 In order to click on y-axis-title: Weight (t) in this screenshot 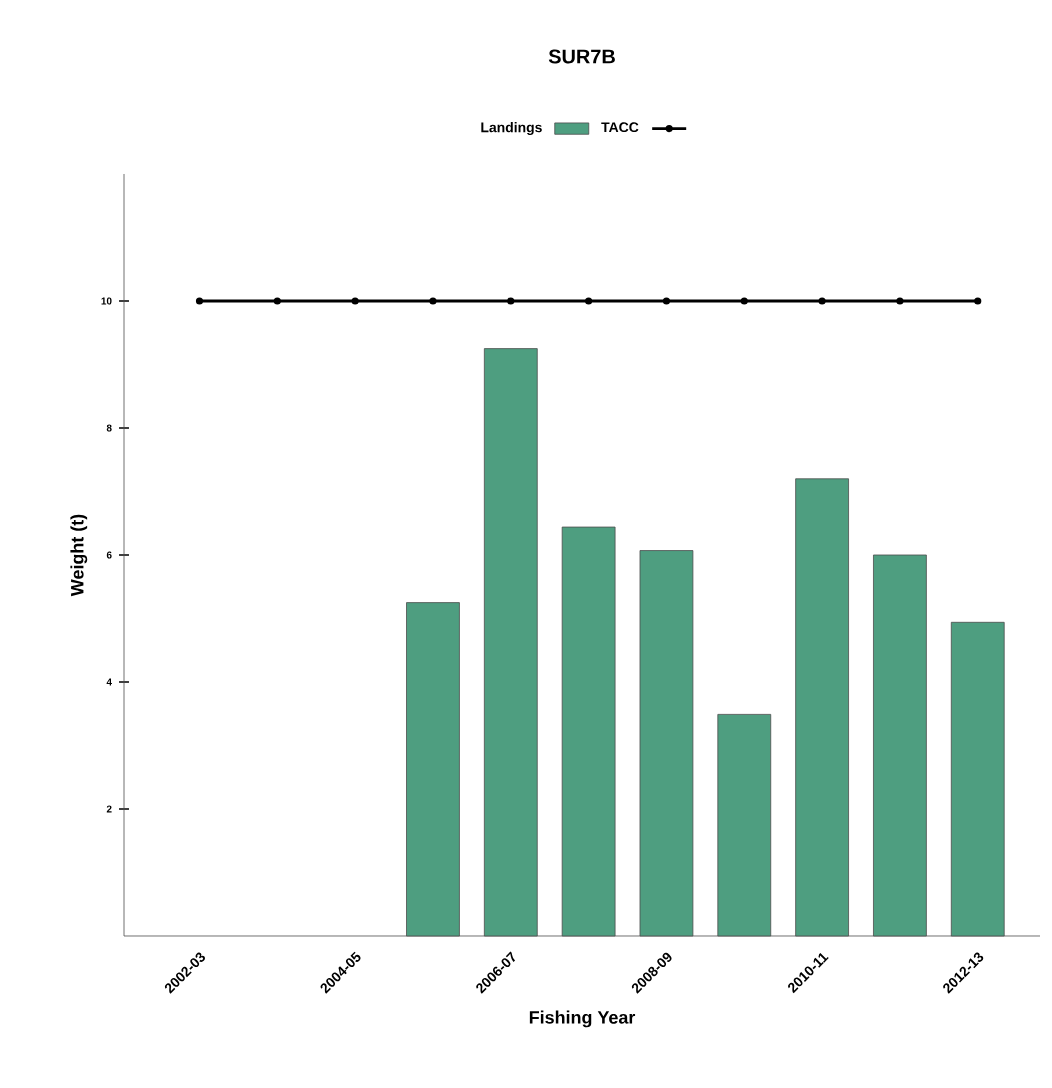, I will do `click(79, 555)`.